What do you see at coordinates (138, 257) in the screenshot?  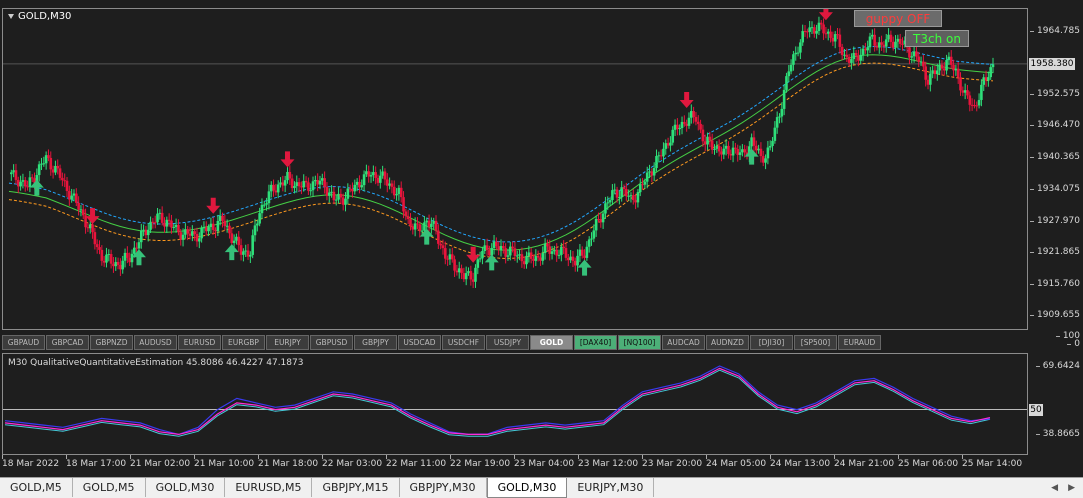 I see `buy-arrow-icon` at bounding box center [138, 257].